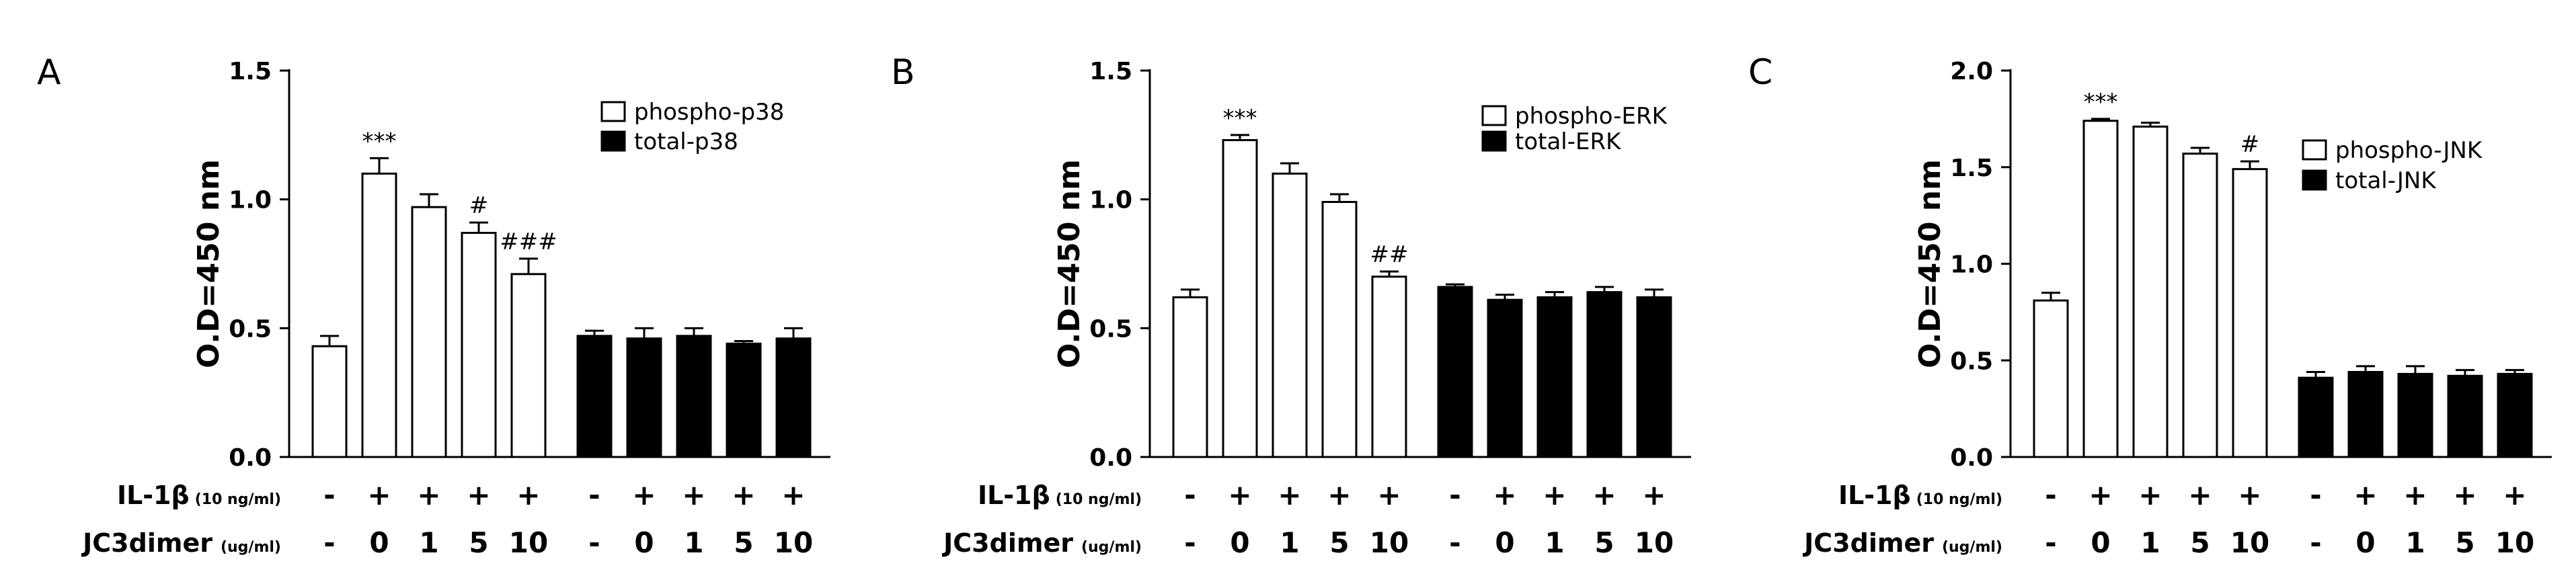 Image resolution: width=2576 pixels, height=584 pixels. What do you see at coordinates (251, 71) in the screenshot?
I see `y-tick-label: 1.5` at bounding box center [251, 71].